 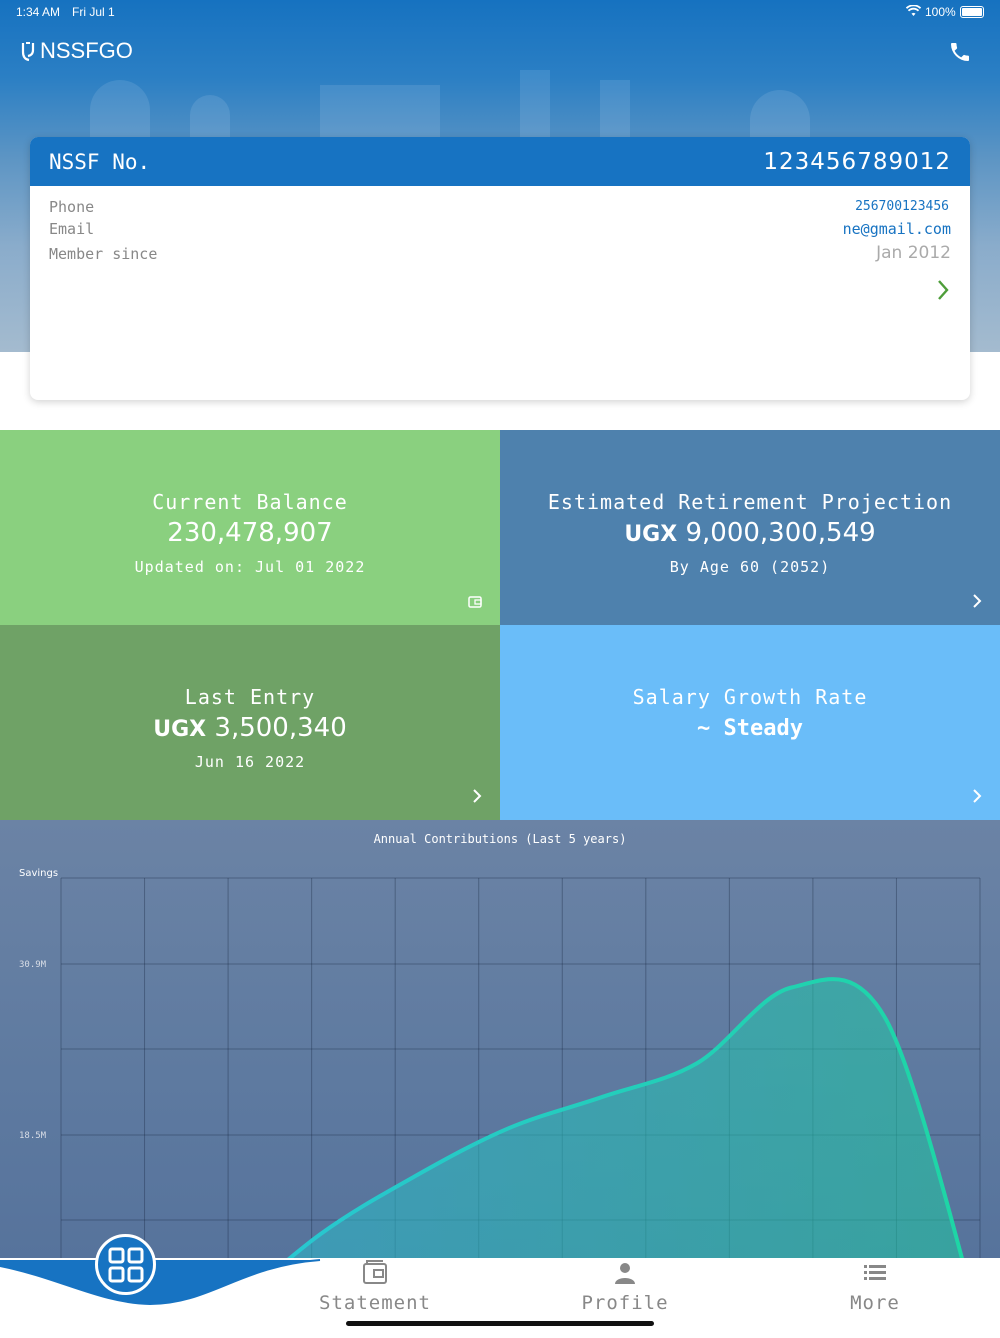 What do you see at coordinates (960, 54) in the screenshot?
I see `phone-icon` at bounding box center [960, 54].